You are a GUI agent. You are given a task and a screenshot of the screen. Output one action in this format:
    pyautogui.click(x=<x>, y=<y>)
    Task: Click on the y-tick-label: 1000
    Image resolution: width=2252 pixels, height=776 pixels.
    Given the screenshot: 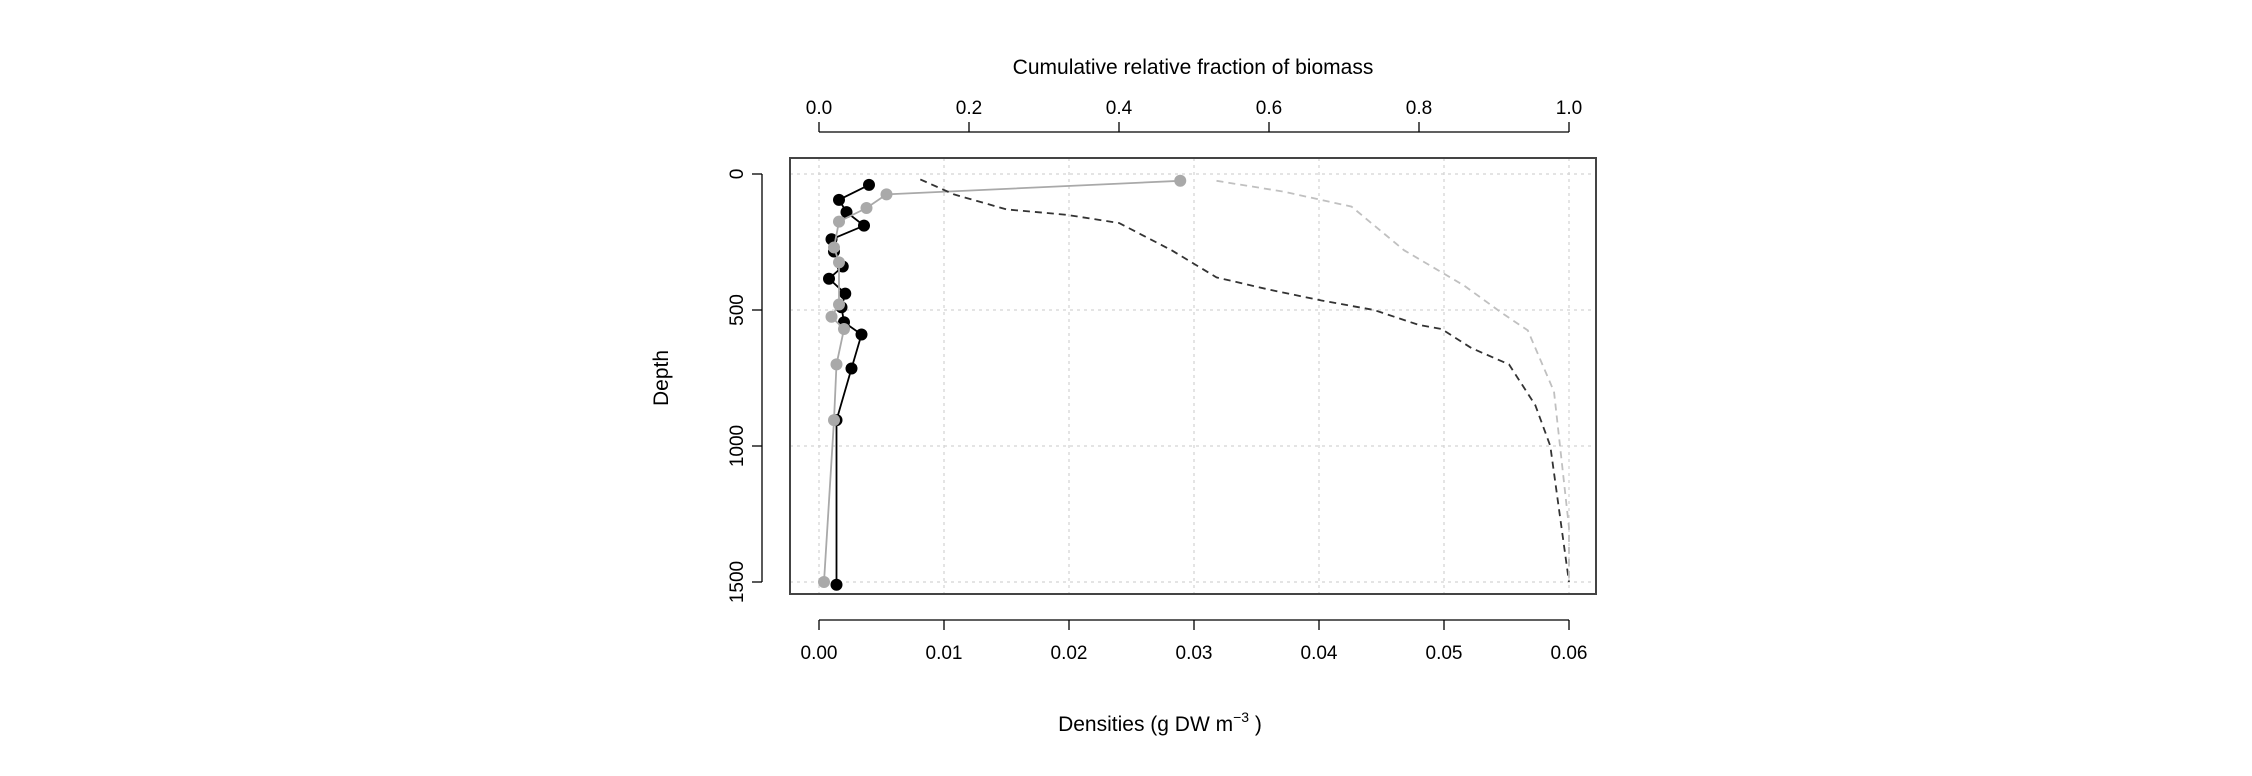 What is the action you would take?
    pyautogui.click(x=737, y=446)
    